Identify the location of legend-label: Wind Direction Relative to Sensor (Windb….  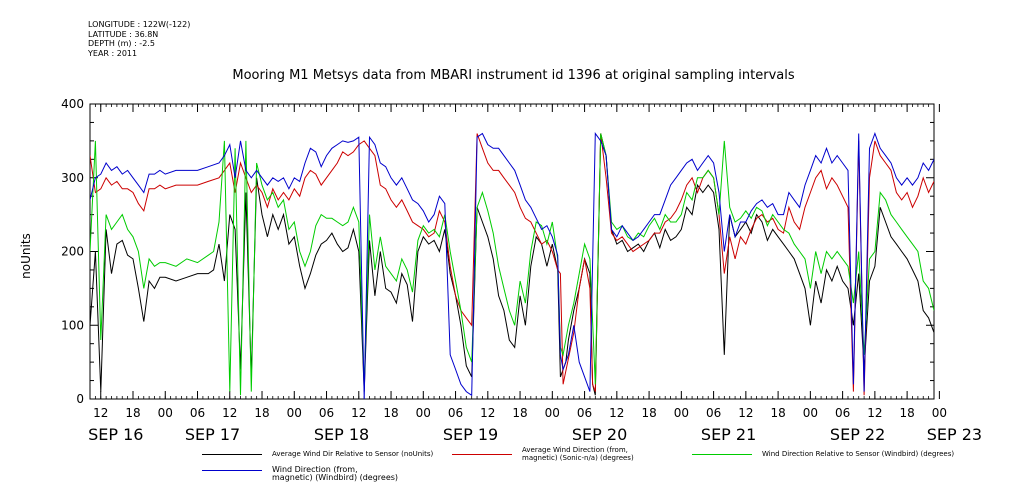
(858, 454).